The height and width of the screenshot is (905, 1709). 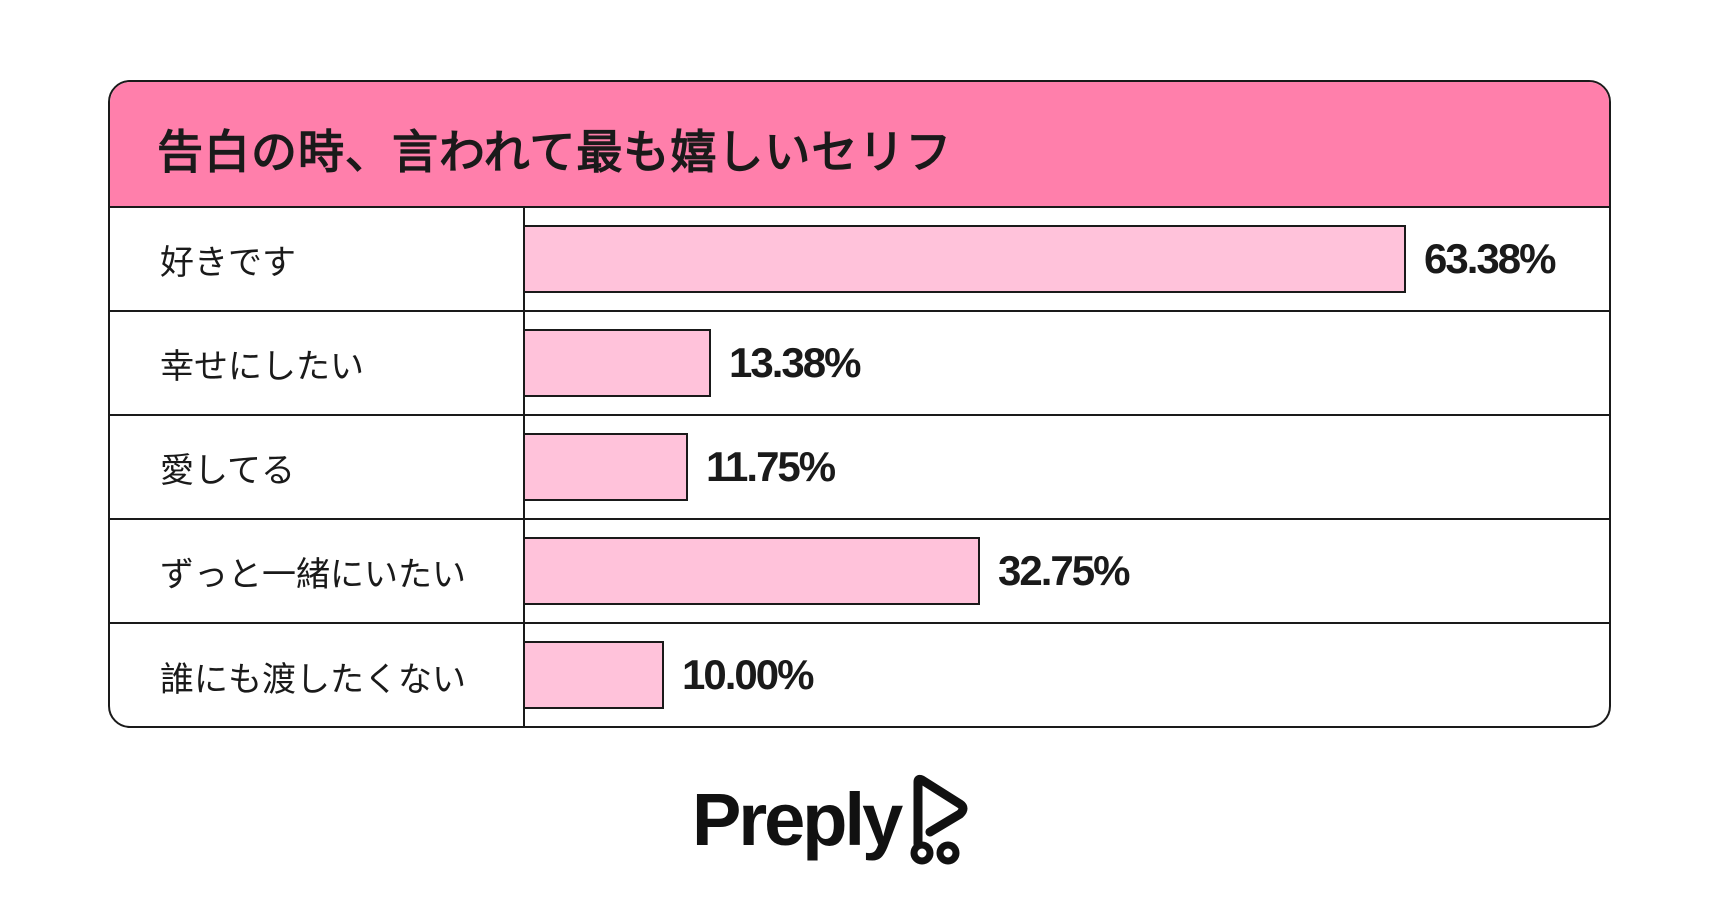 I want to click on category-label: 幸せにしたい, so click(x=262, y=366).